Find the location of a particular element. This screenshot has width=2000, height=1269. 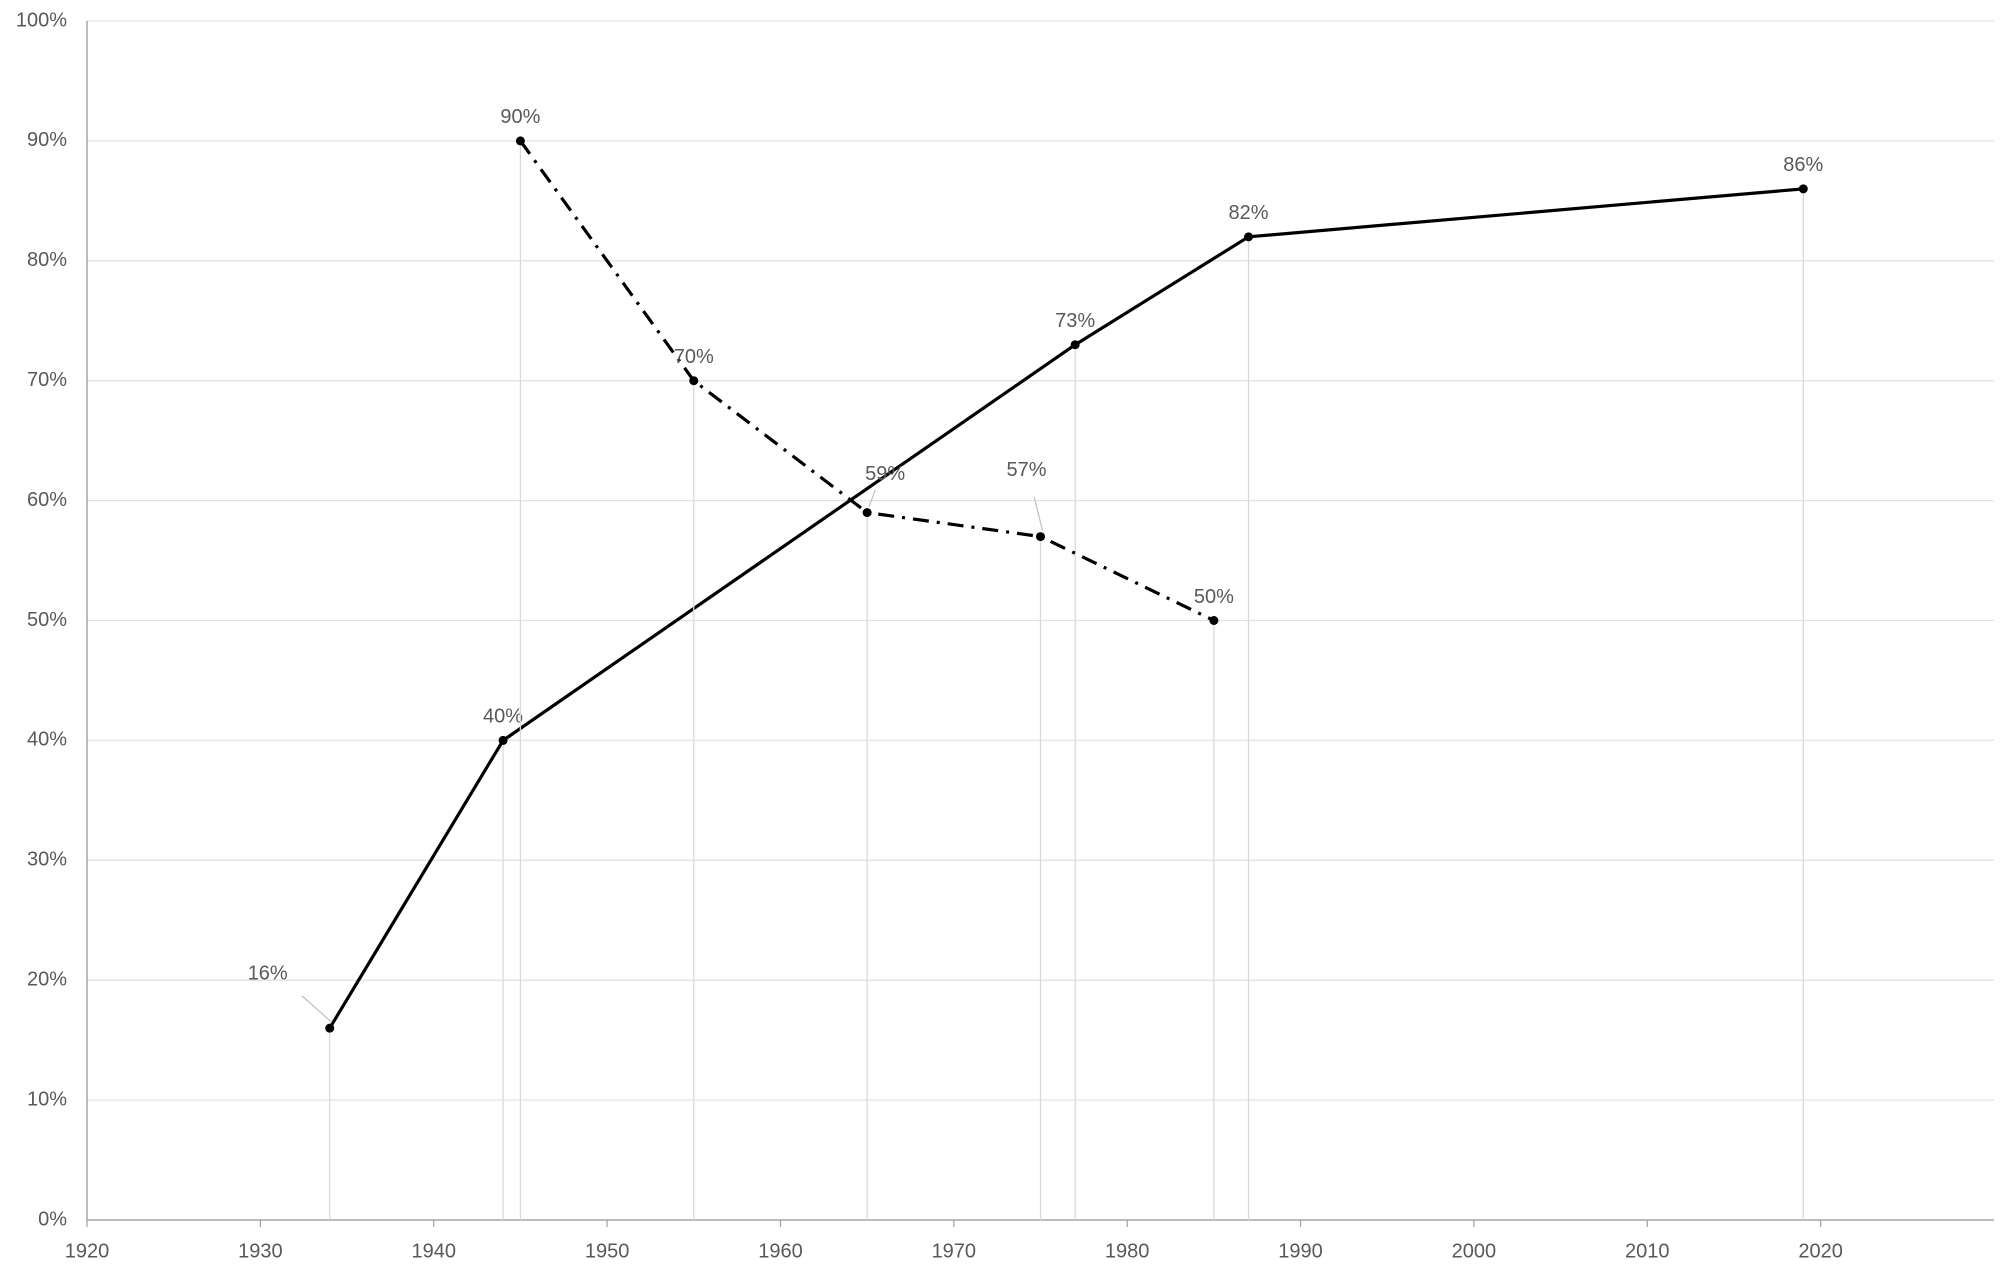

data-label: 82% is located at coordinates (1249, 213).